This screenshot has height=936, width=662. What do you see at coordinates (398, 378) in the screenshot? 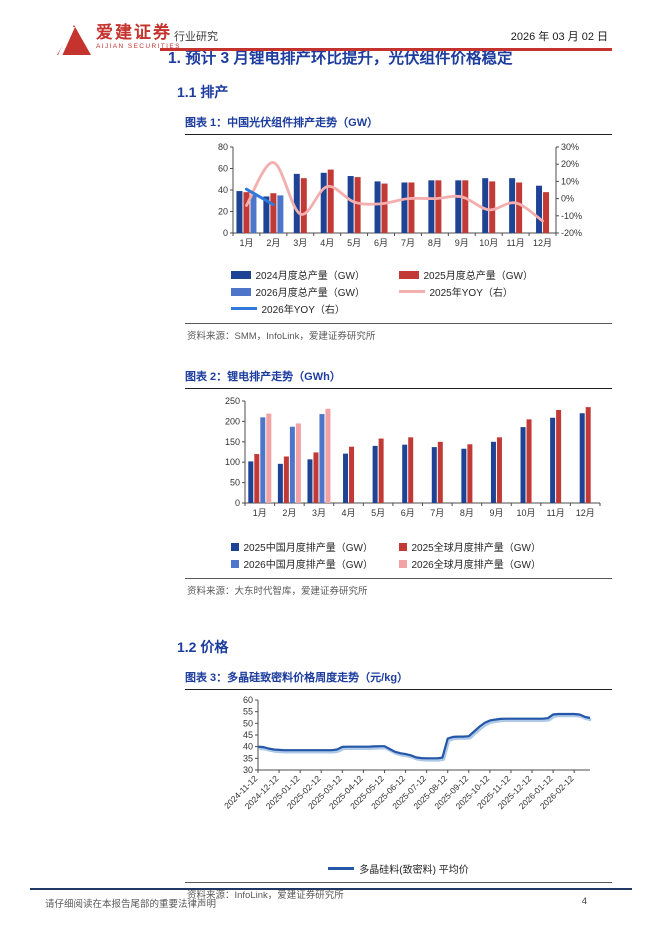
I see `figure-2-title: 图表 2：锂电排产走势（GWh）` at bounding box center [398, 378].